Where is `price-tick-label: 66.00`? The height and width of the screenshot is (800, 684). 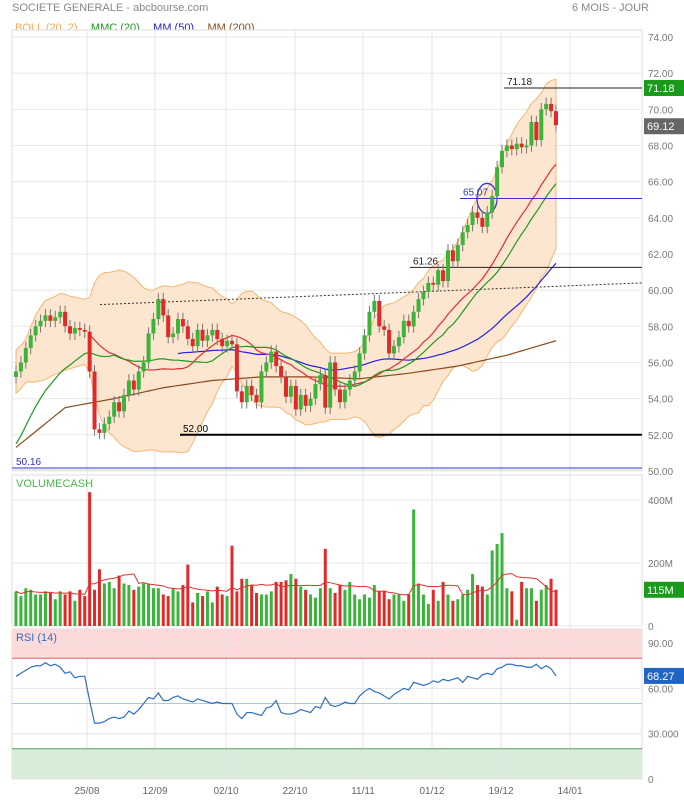 price-tick-label: 66.00 is located at coordinates (660, 183).